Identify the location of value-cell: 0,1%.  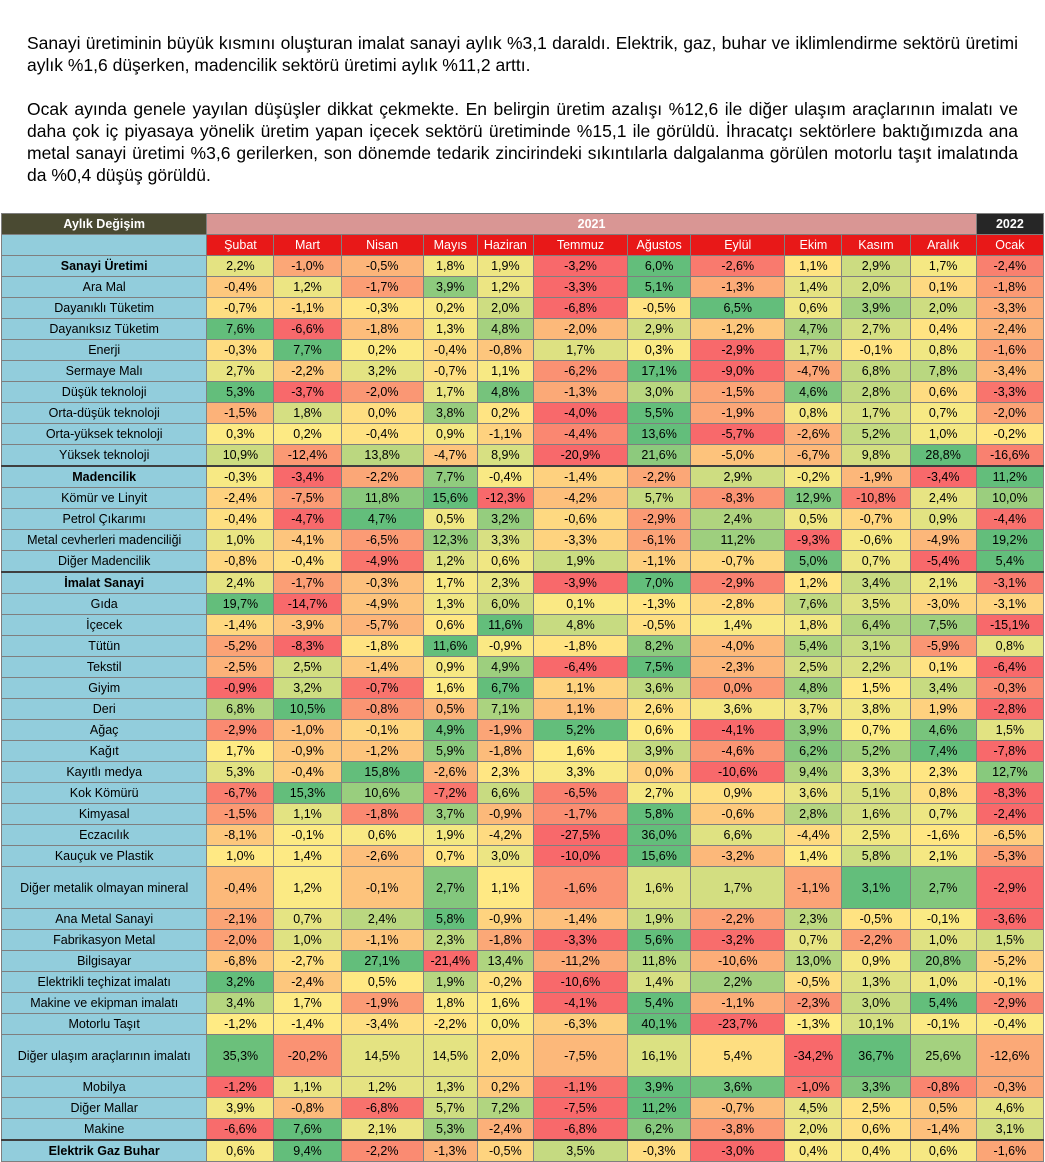
(943, 287).